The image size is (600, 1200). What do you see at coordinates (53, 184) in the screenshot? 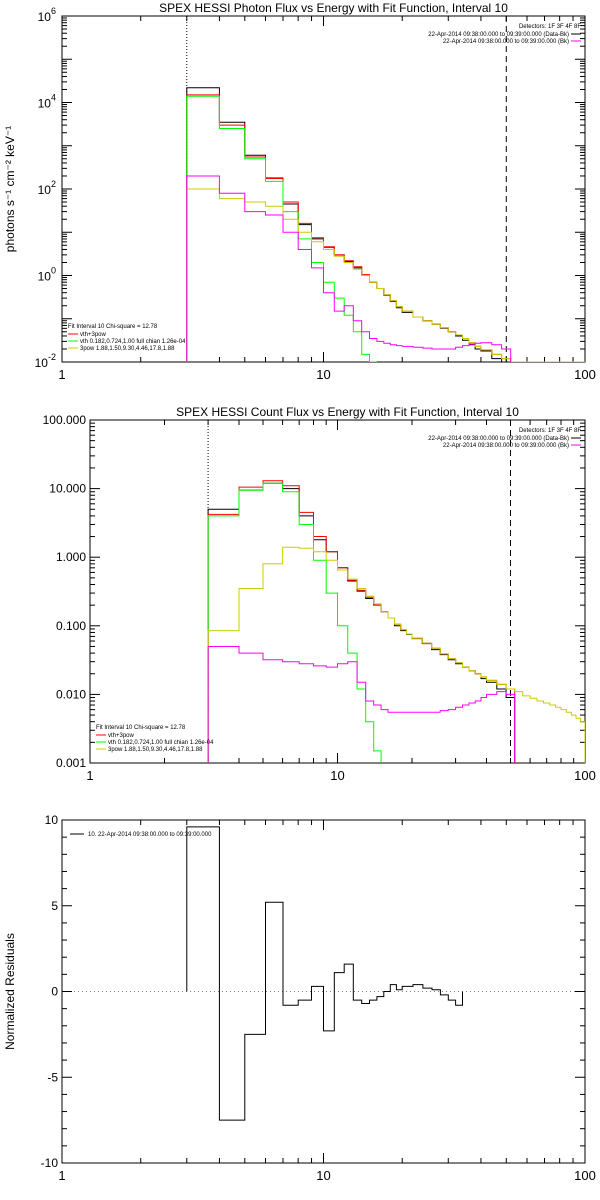
I see `y-tick-exponent: 2` at bounding box center [53, 184].